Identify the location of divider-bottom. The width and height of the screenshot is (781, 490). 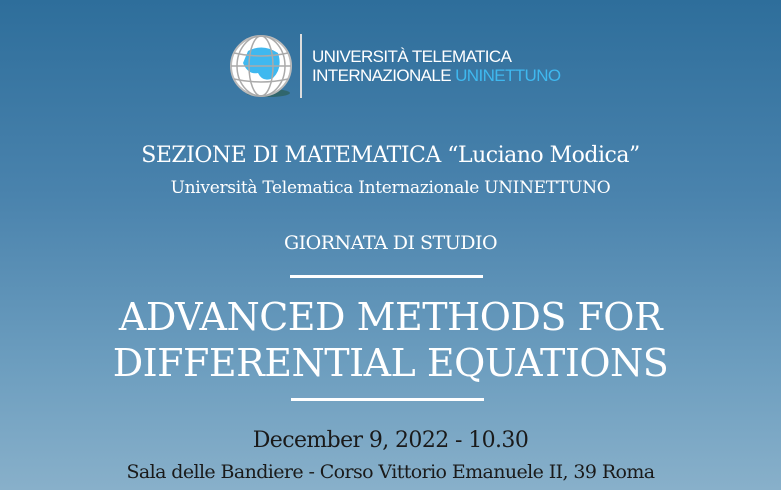
(387, 399).